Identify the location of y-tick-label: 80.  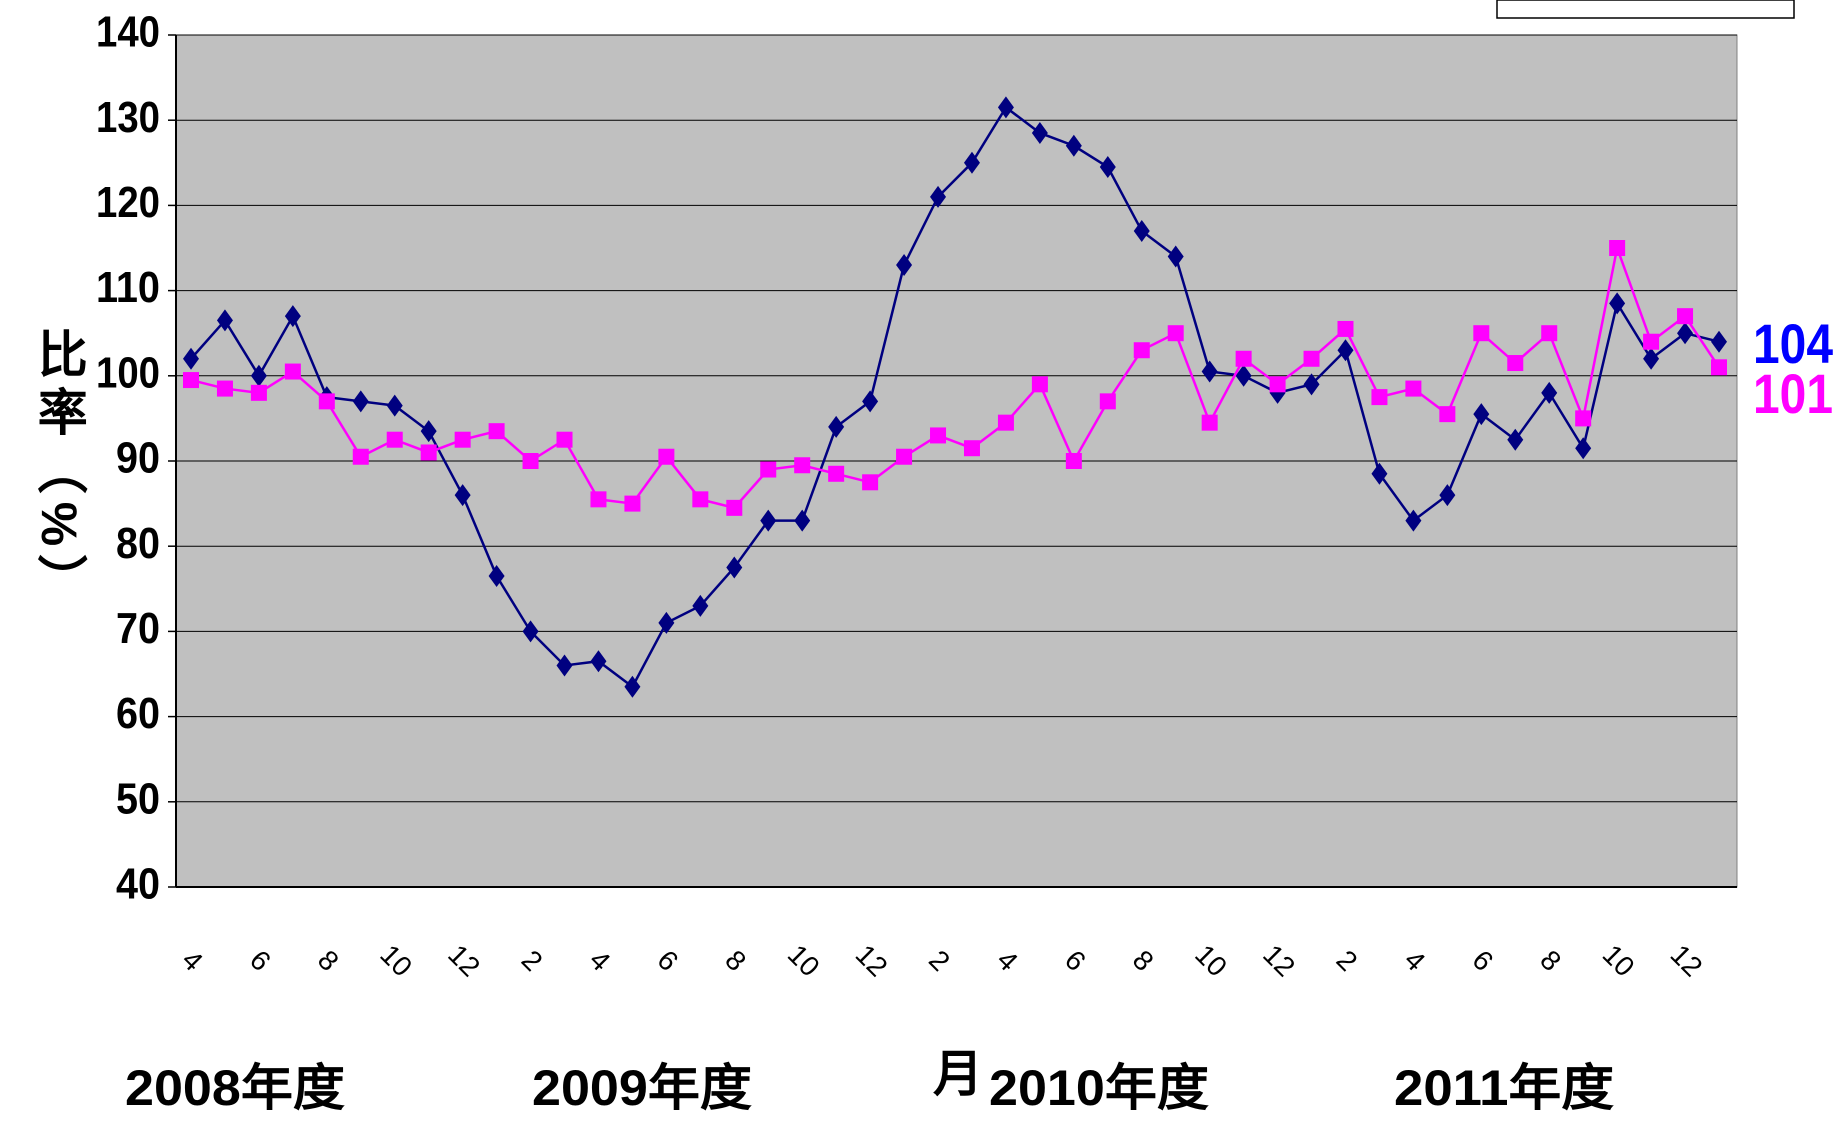
(138, 543).